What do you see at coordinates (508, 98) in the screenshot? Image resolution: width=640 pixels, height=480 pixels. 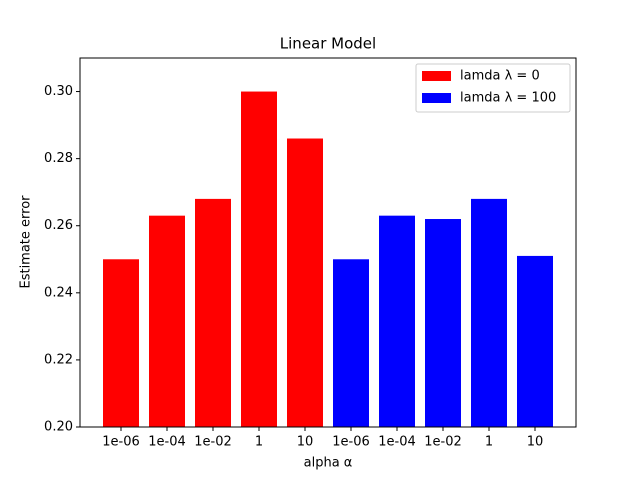 I see `legend-label: lamda λ = 100` at bounding box center [508, 98].